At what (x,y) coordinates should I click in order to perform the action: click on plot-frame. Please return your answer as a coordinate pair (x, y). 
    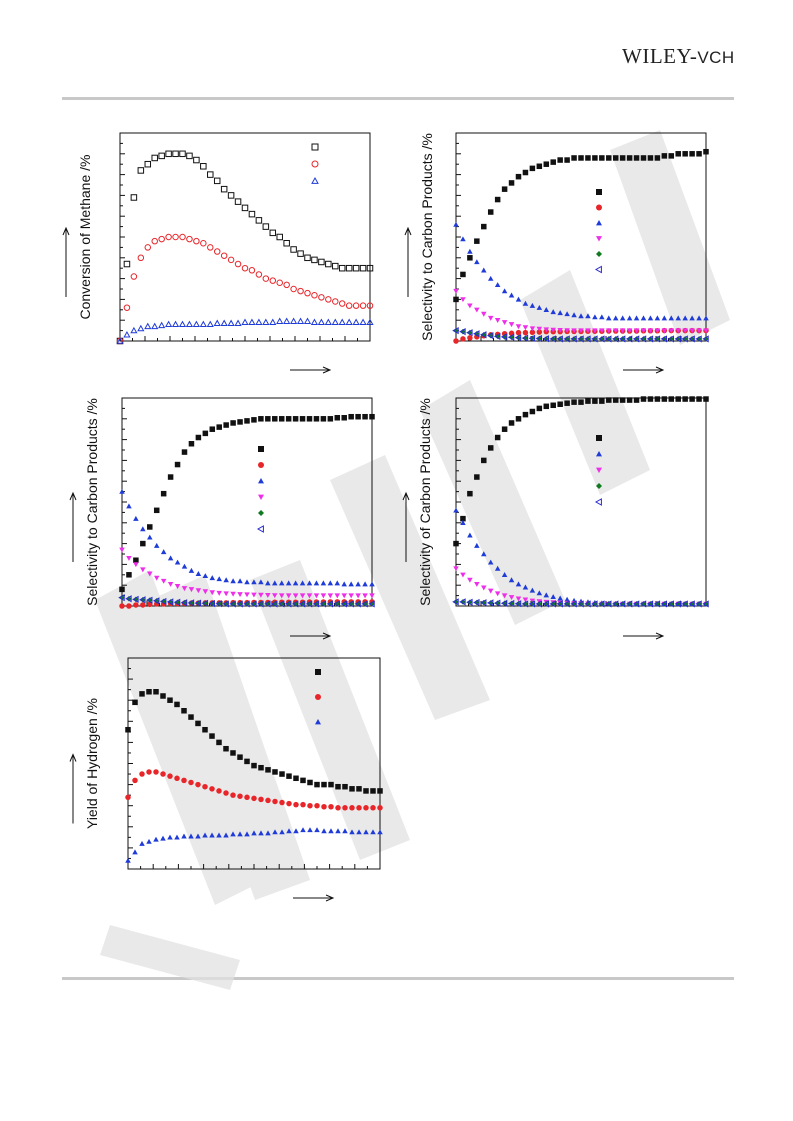
    Looking at the image, I should click on (581, 502).